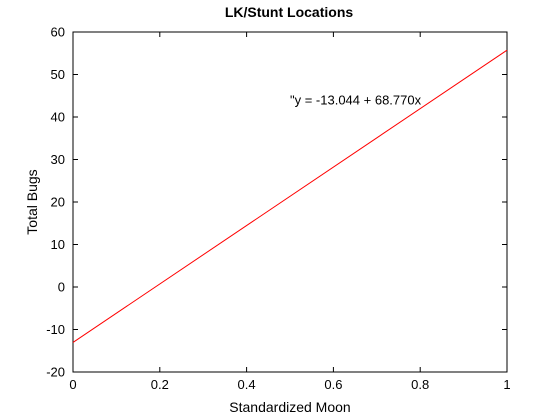 The width and height of the screenshot is (560, 420). I want to click on regression-equation: "y = -13.044 + 68.770x, so click(356, 100).